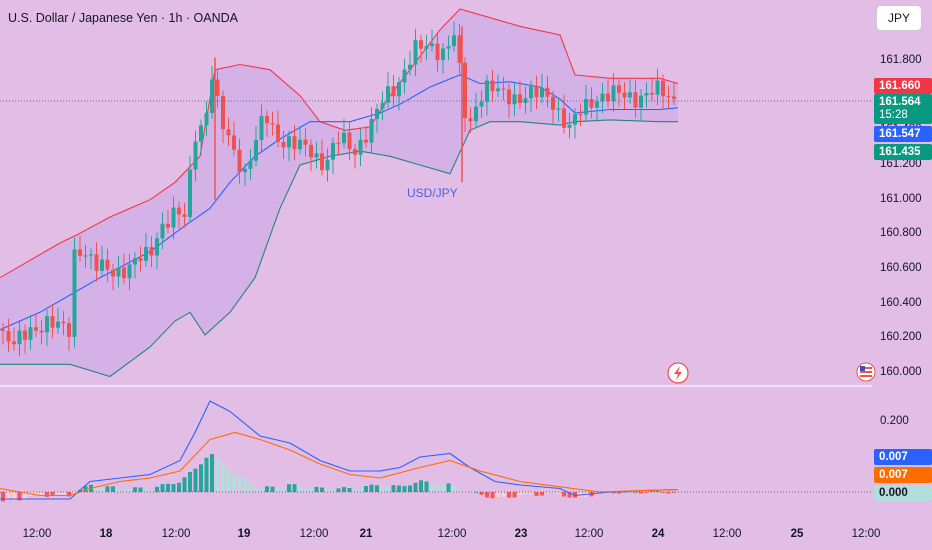 Image resolution: width=932 pixels, height=550 pixels. Describe the element at coordinates (678, 373) in the screenshot. I see `replay-icon` at that location.